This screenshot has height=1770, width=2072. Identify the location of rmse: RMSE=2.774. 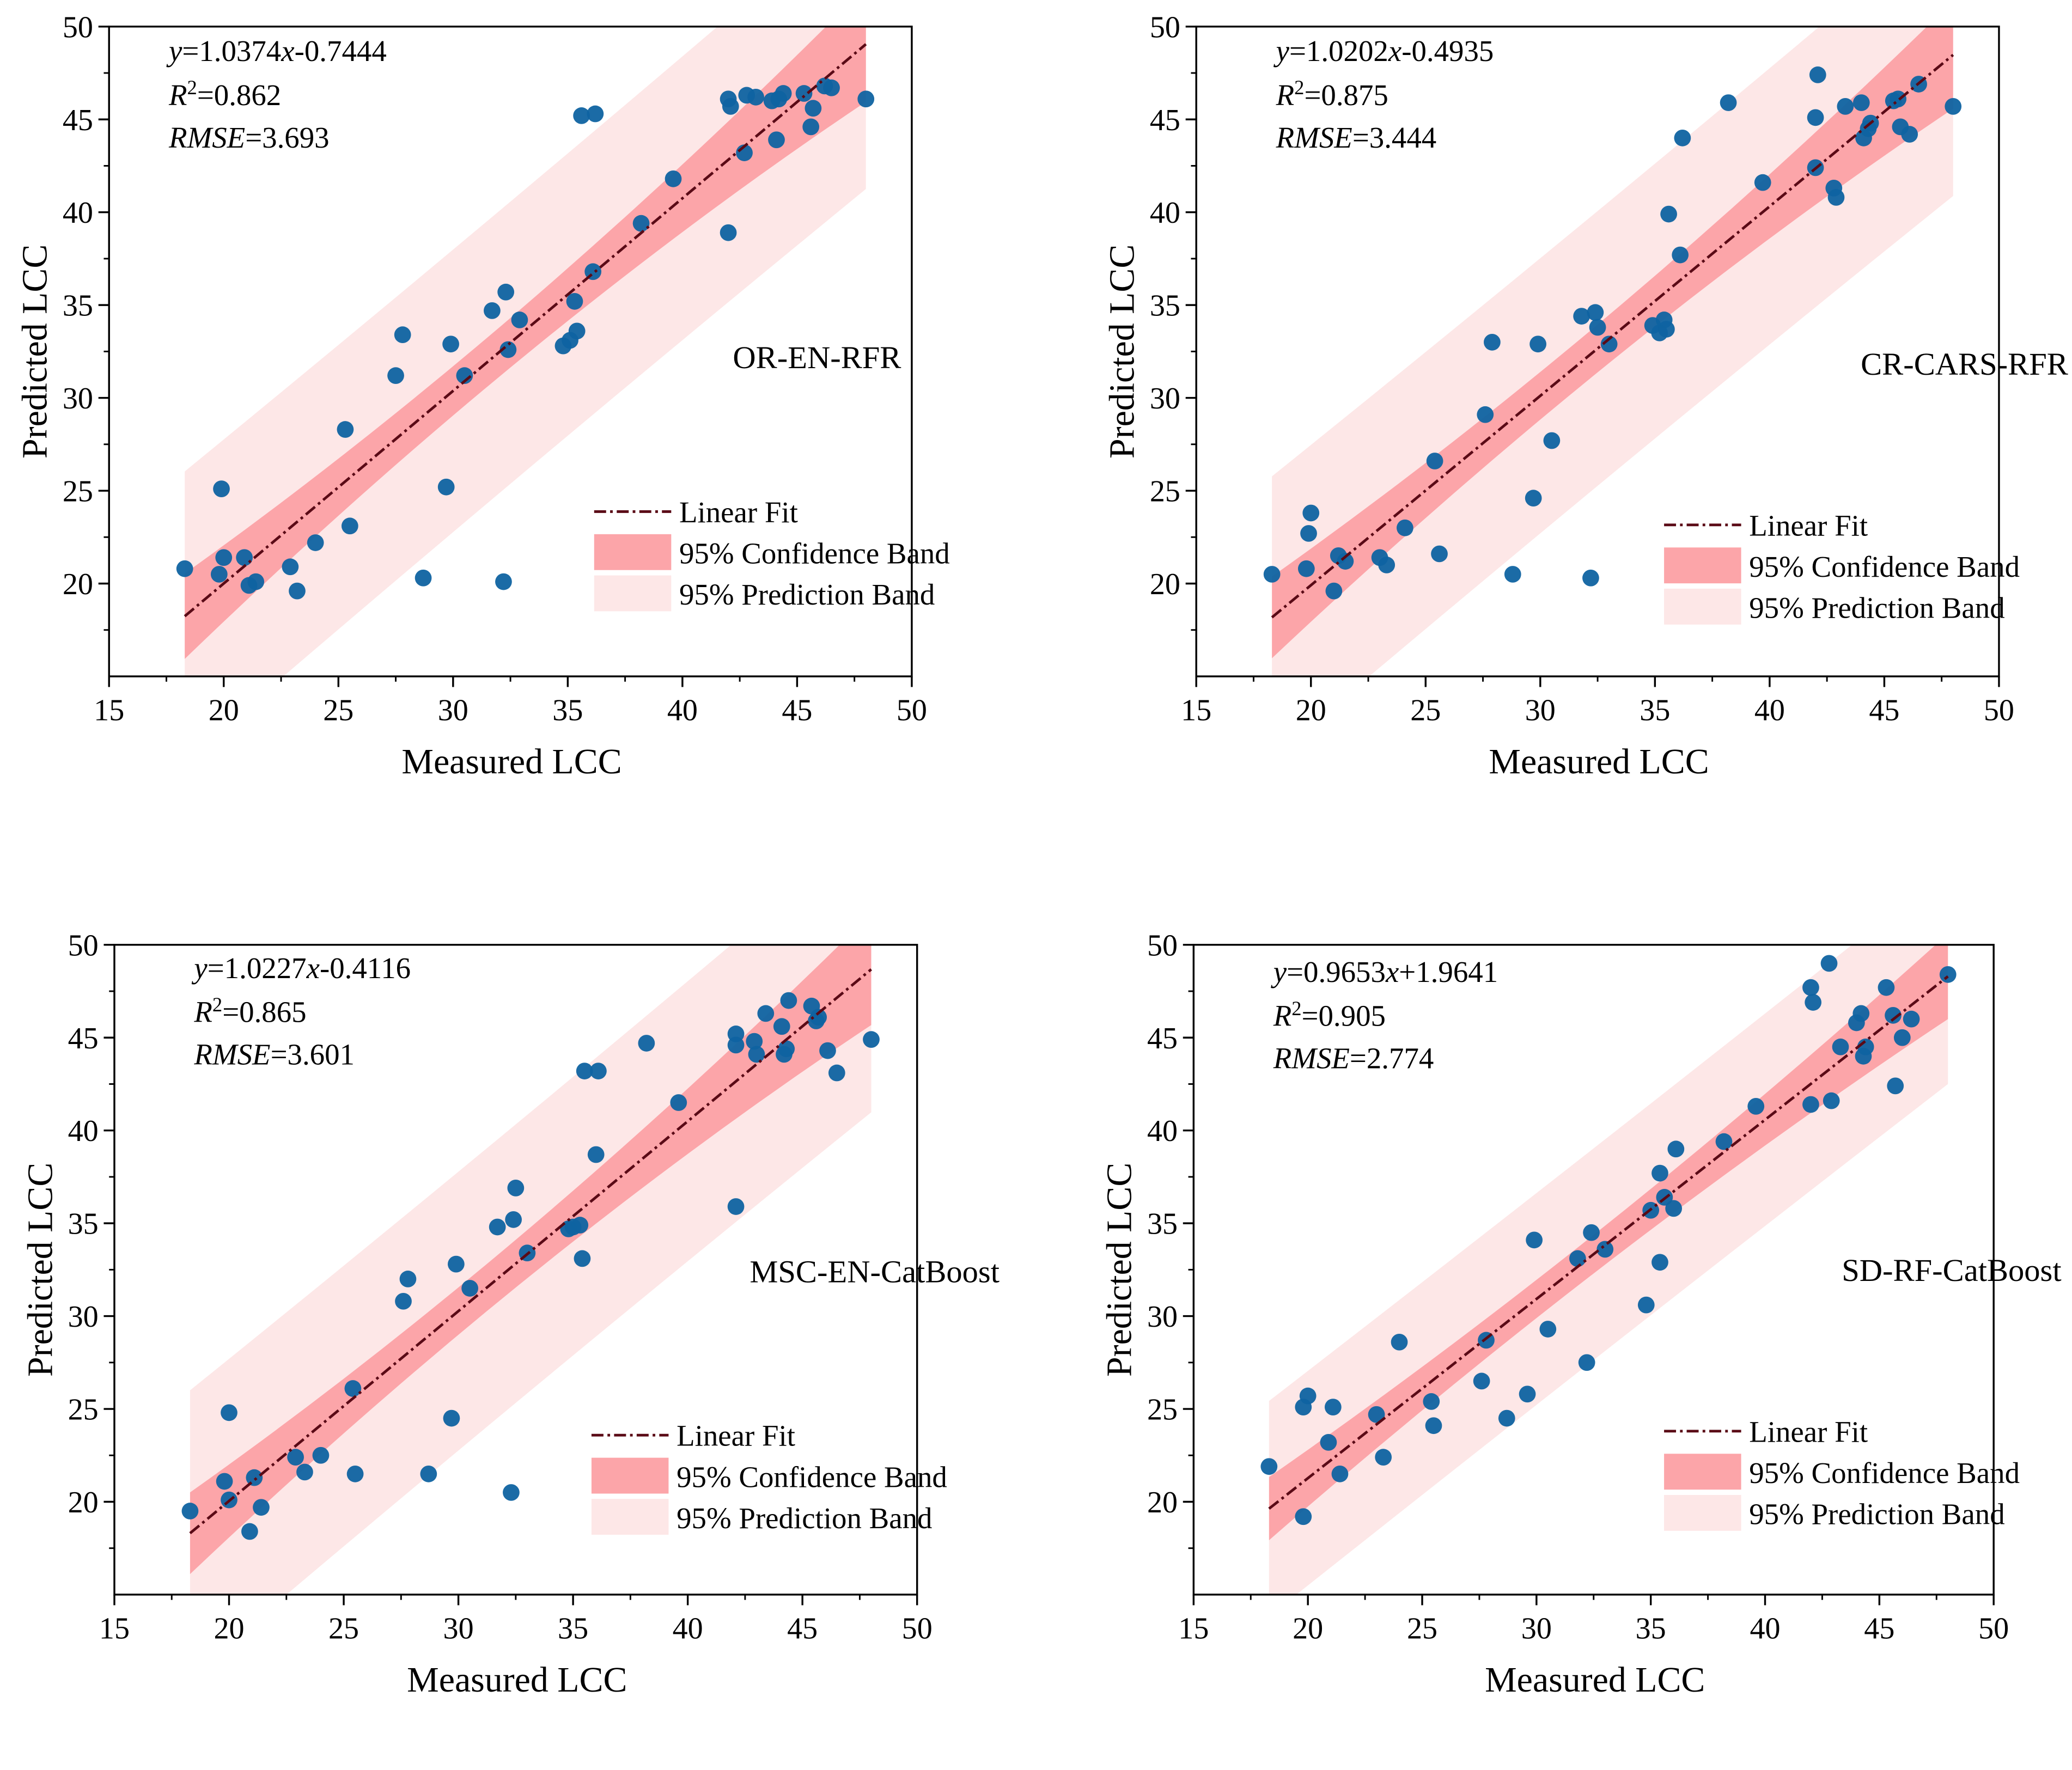
(1354, 1058).